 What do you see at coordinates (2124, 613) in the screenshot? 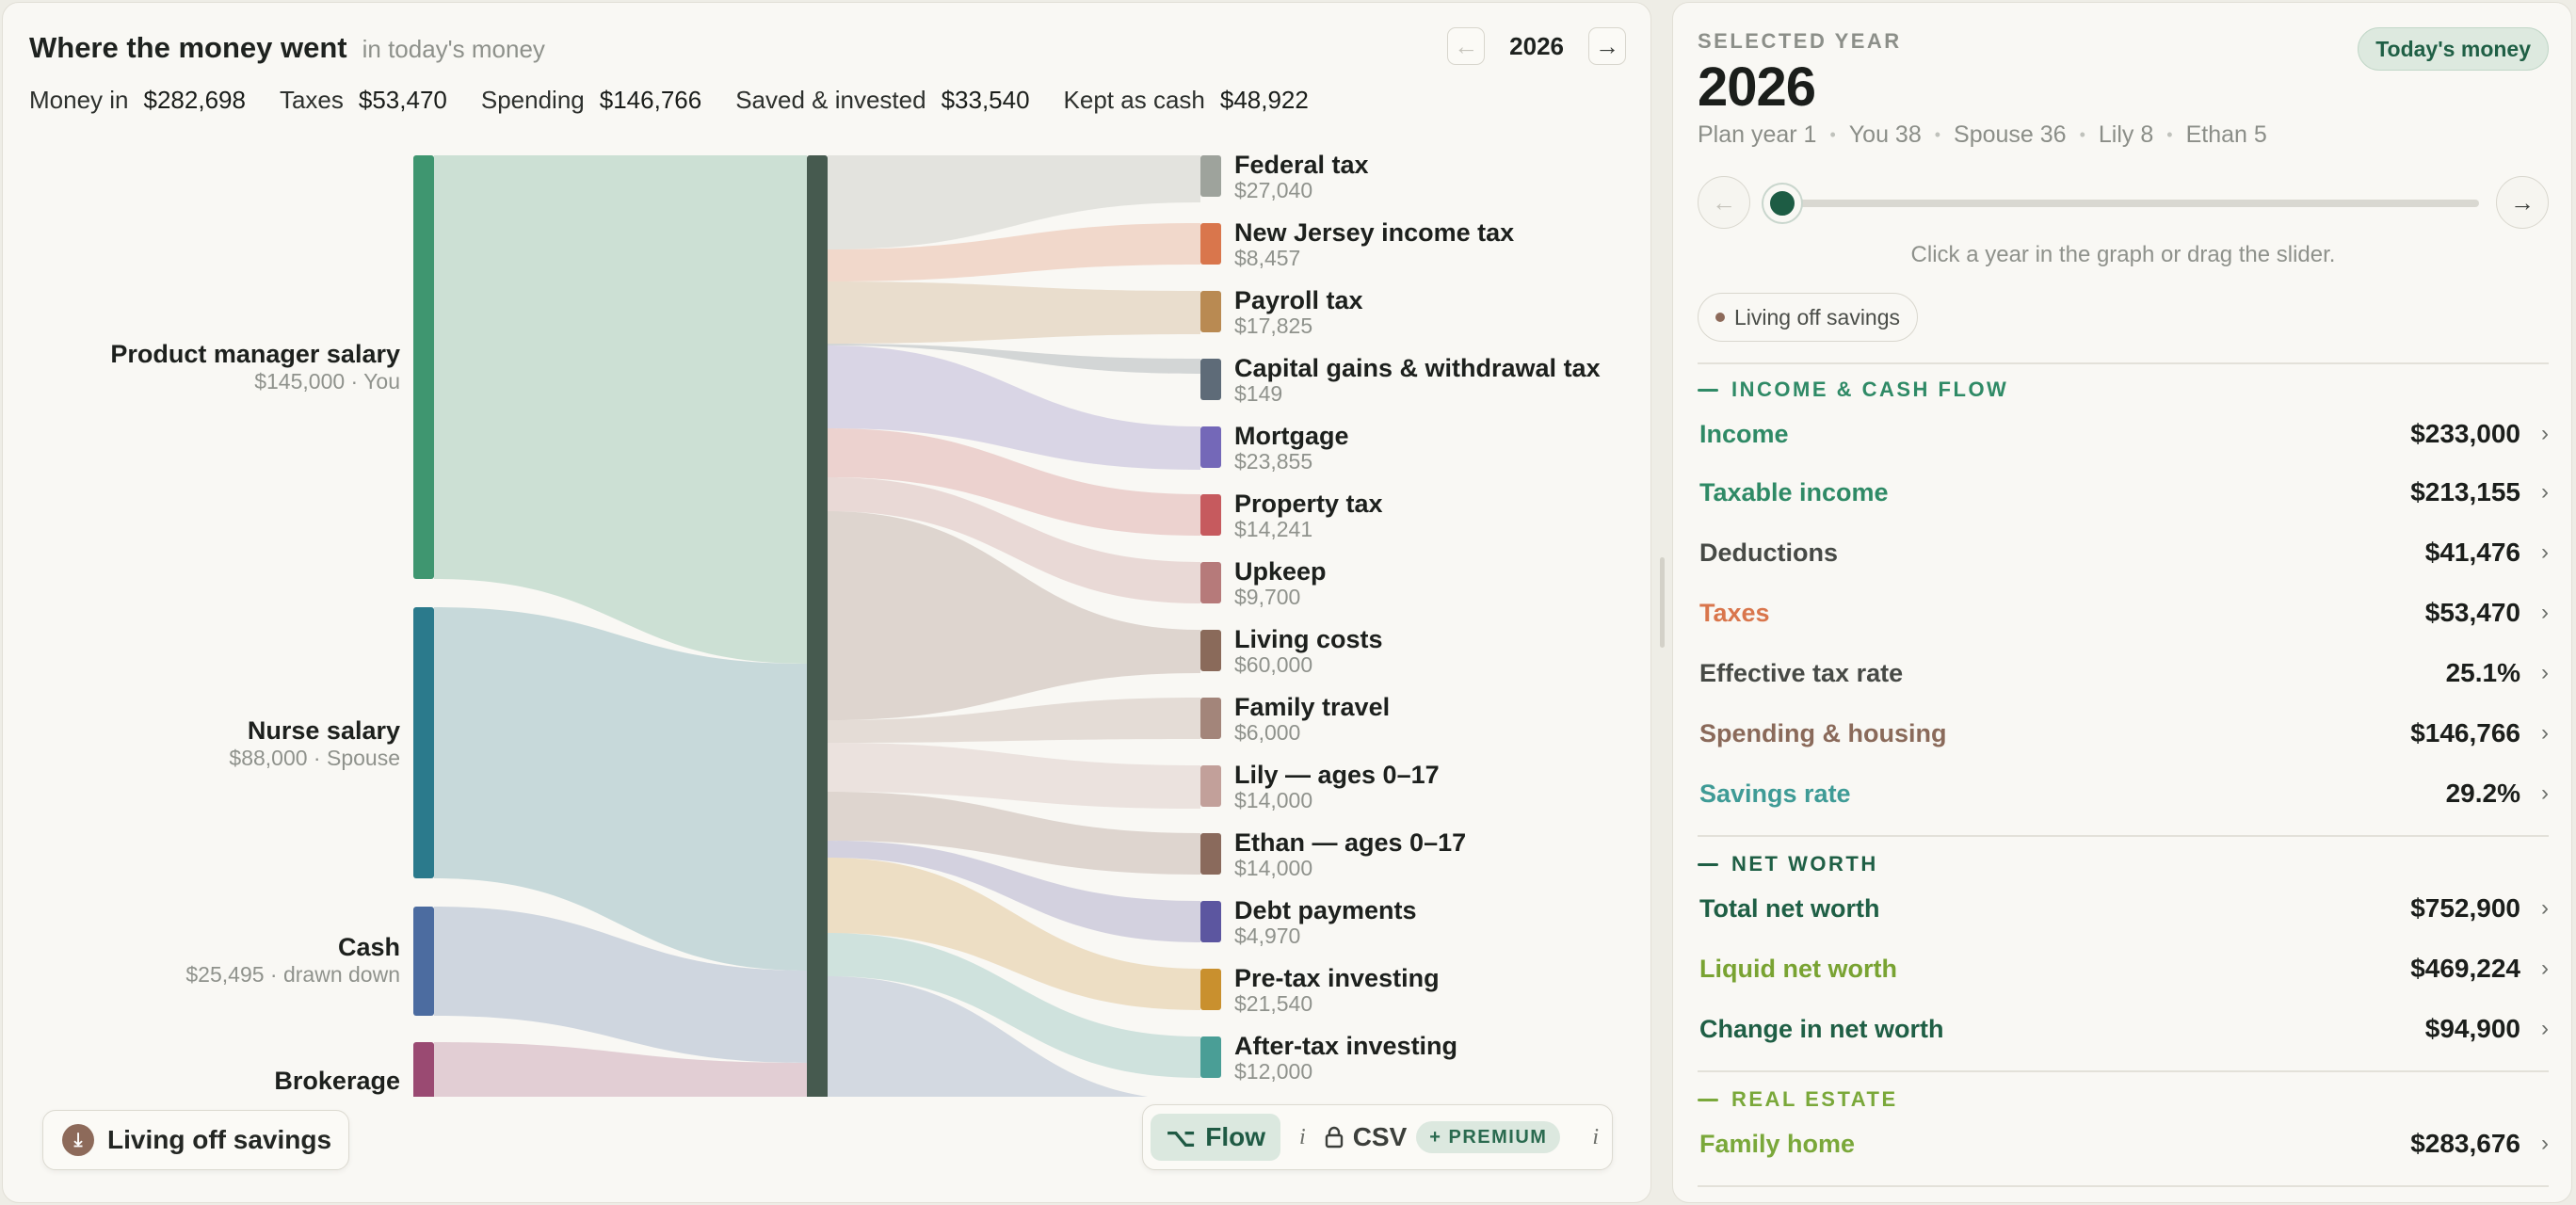
I see `metric-taxes: Taxes $53,470 ›` at bounding box center [2124, 613].